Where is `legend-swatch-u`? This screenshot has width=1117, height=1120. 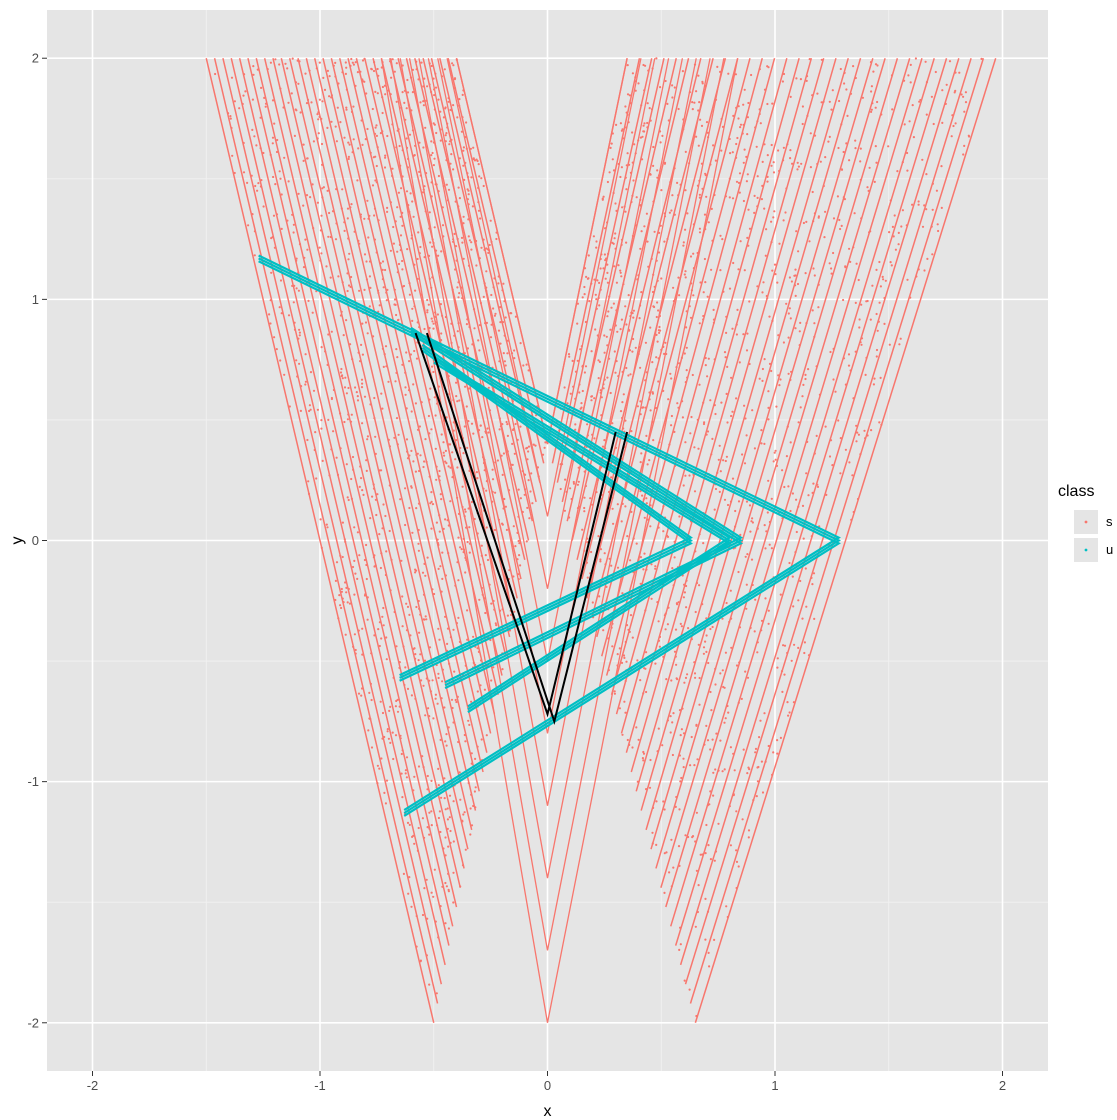
legend-swatch-u is located at coordinates (1086, 550).